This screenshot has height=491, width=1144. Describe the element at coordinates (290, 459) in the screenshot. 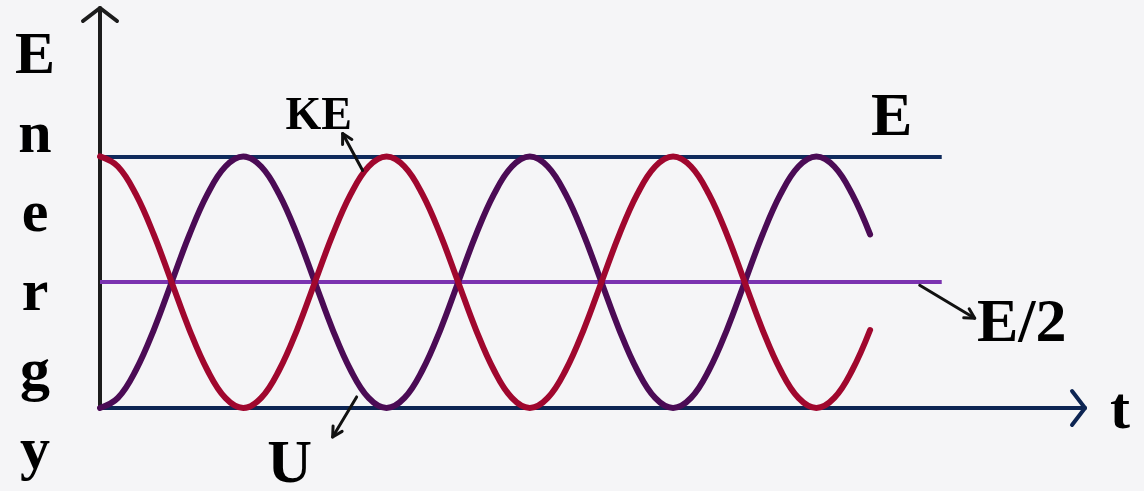

I see `series-label: U` at that location.